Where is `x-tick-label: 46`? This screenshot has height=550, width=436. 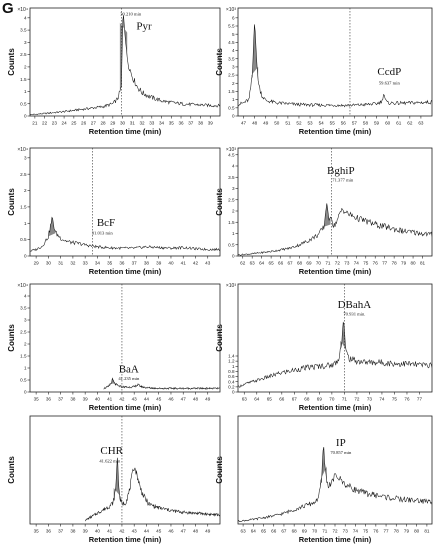
x-tick-label: 46 is located at coordinates (171, 399).